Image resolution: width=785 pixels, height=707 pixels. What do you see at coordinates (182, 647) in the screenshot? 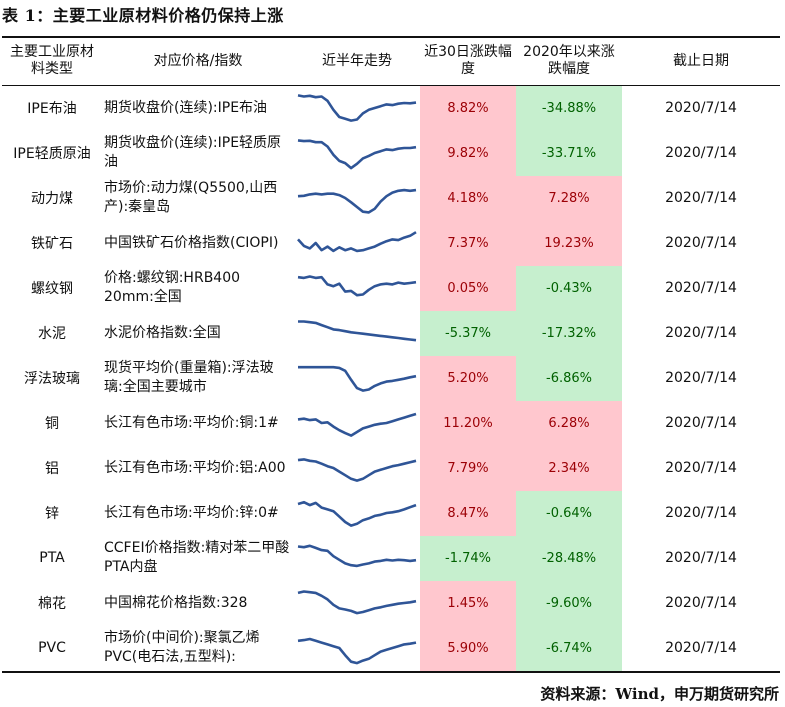
I see `price-index: 市场价(中间价):聚氯乙烯PVC(电石法,五型料):` at bounding box center [182, 647].